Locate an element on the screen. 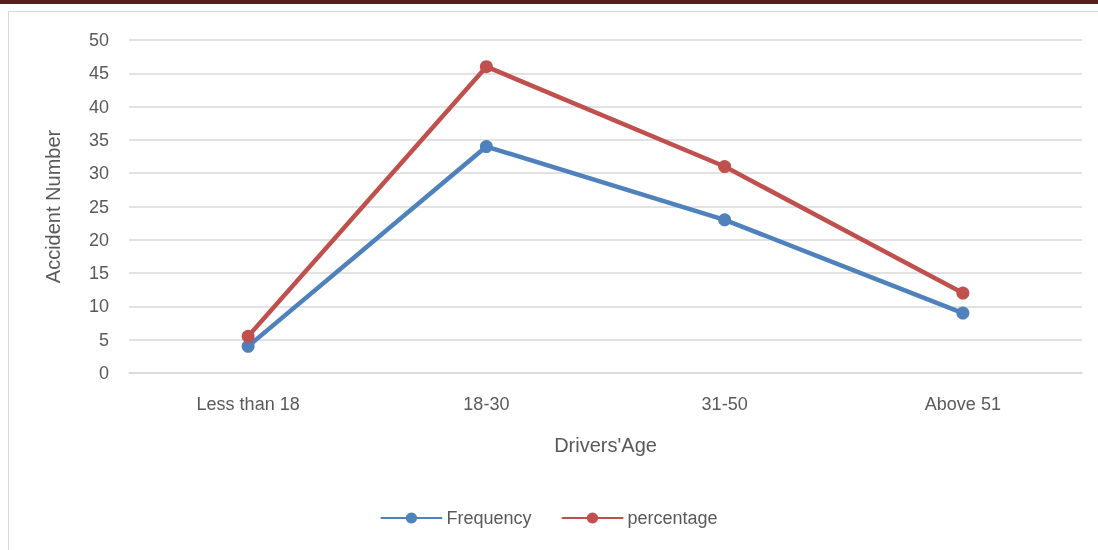 This screenshot has height=550, width=1098. x-tick-label: Above 51 is located at coordinates (962, 404).